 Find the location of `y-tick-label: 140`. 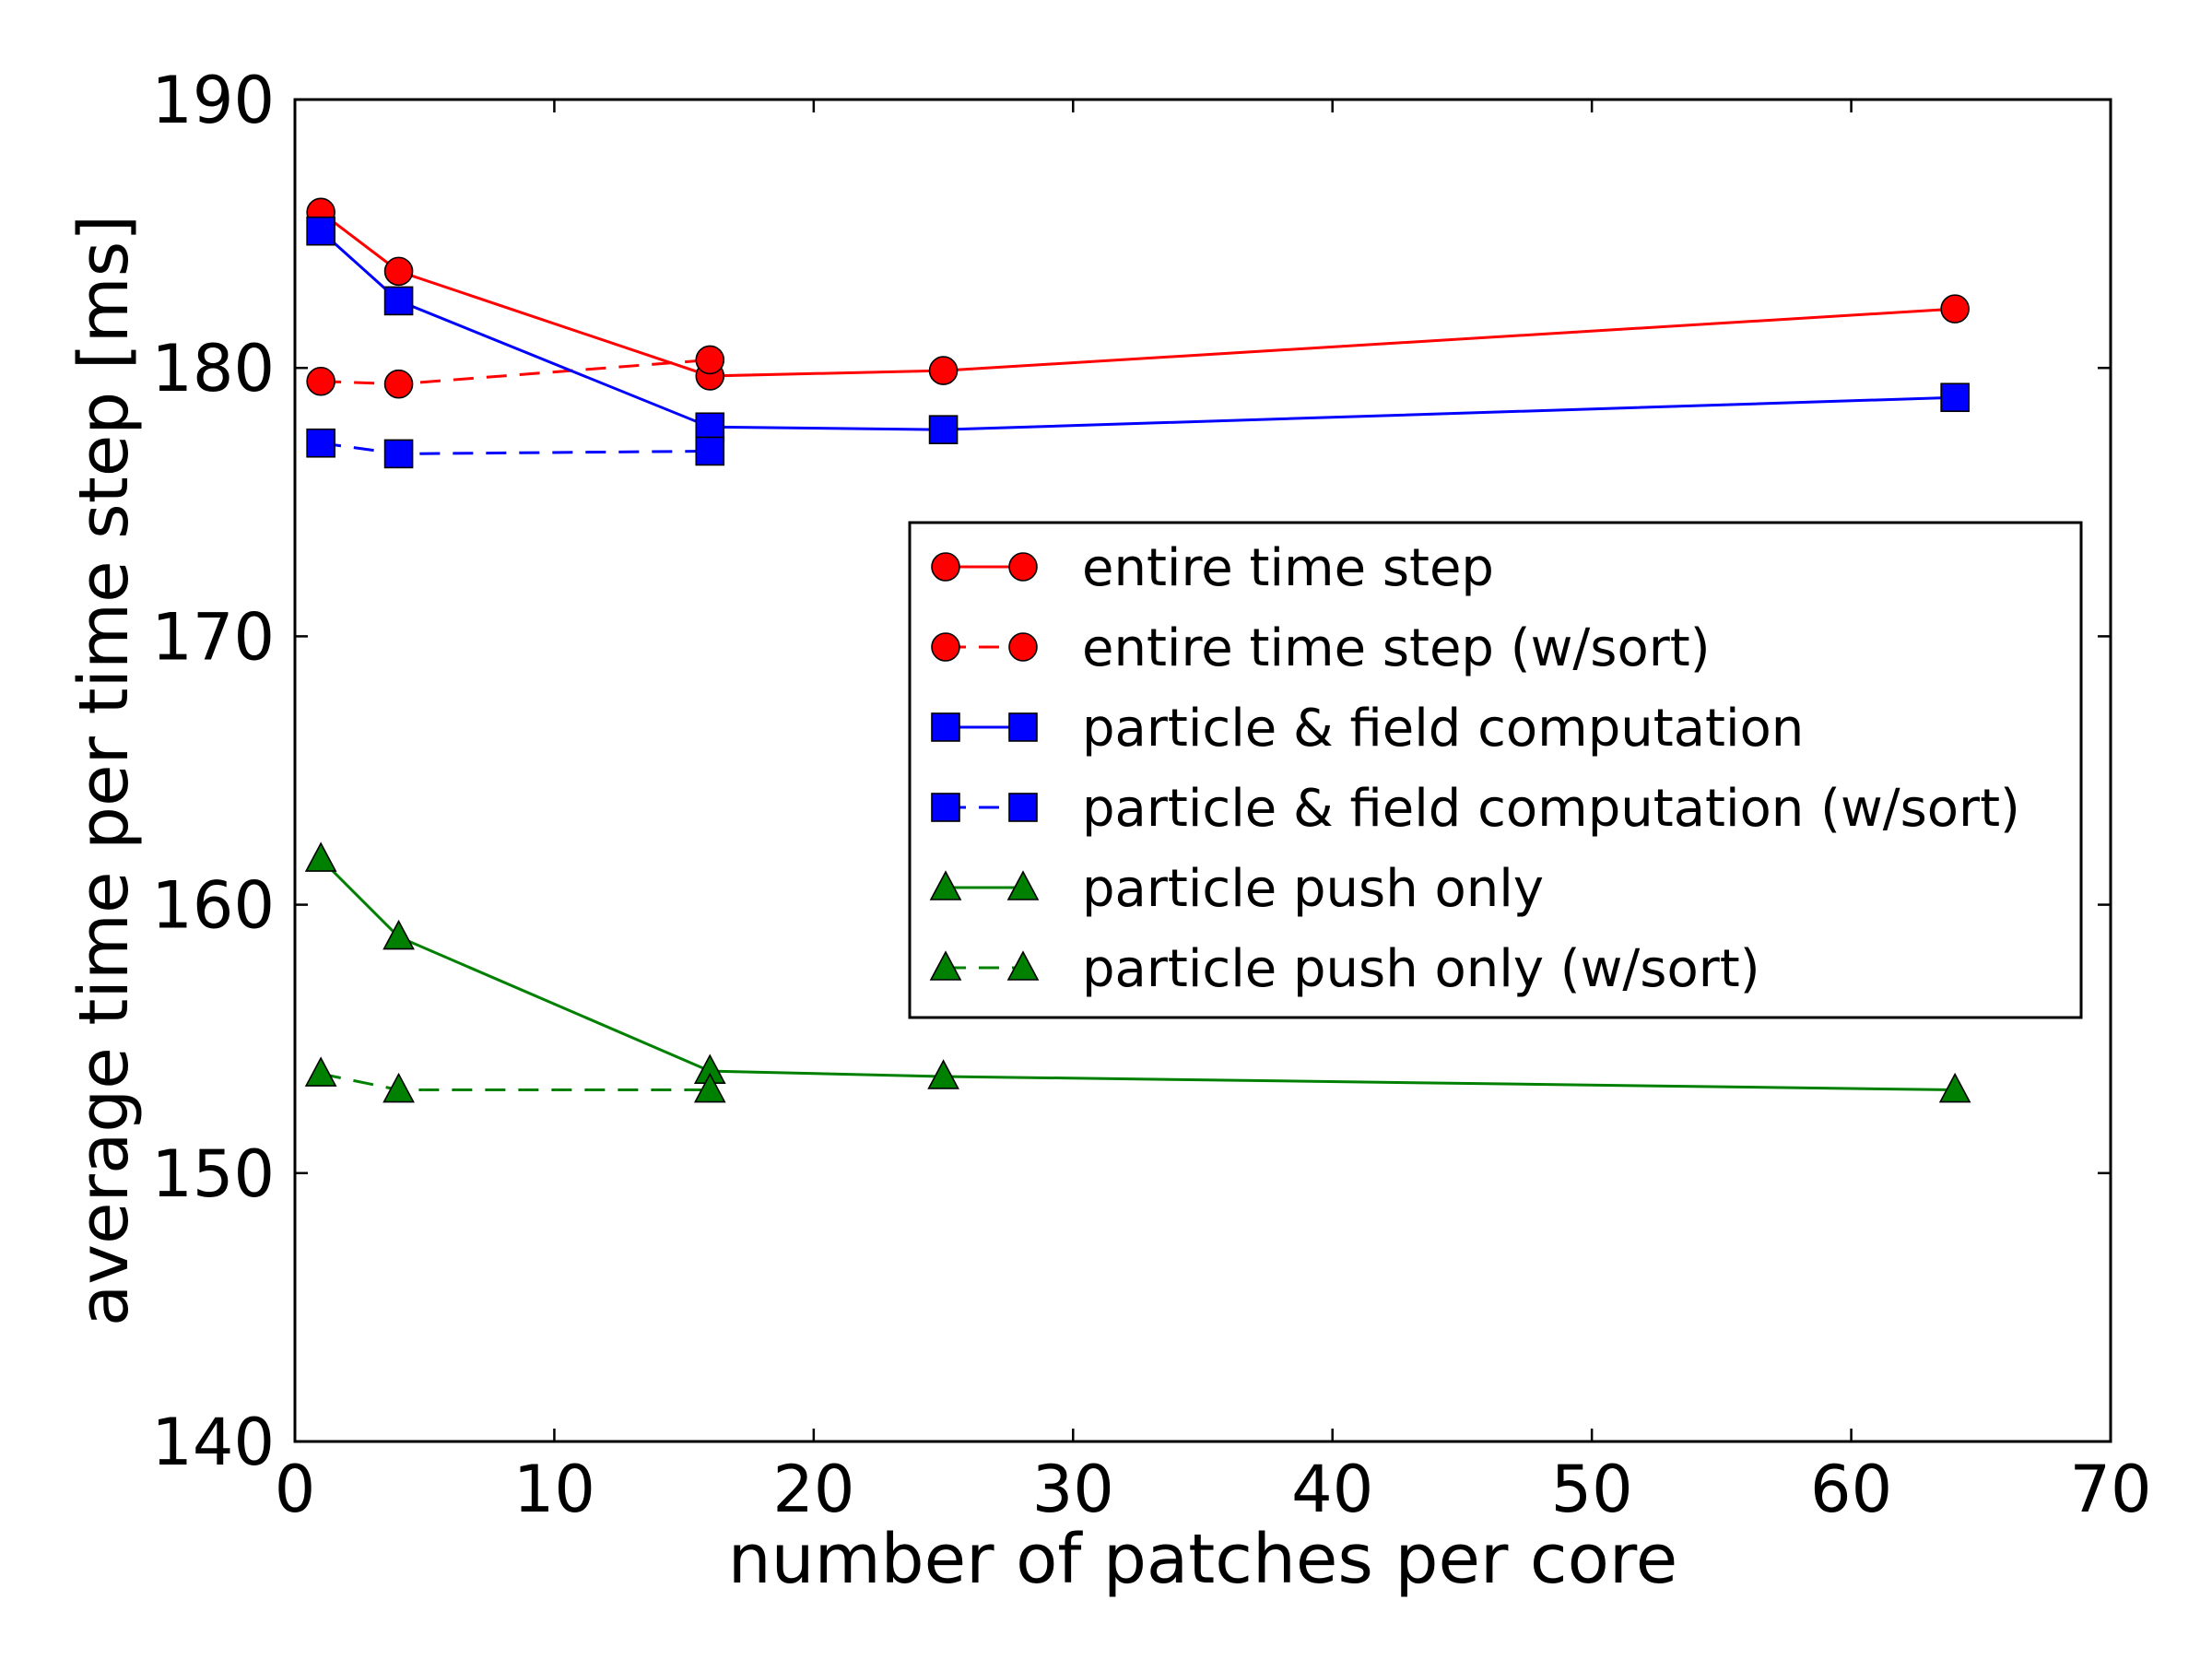

y-tick-label: 140 is located at coordinates (213, 1442).